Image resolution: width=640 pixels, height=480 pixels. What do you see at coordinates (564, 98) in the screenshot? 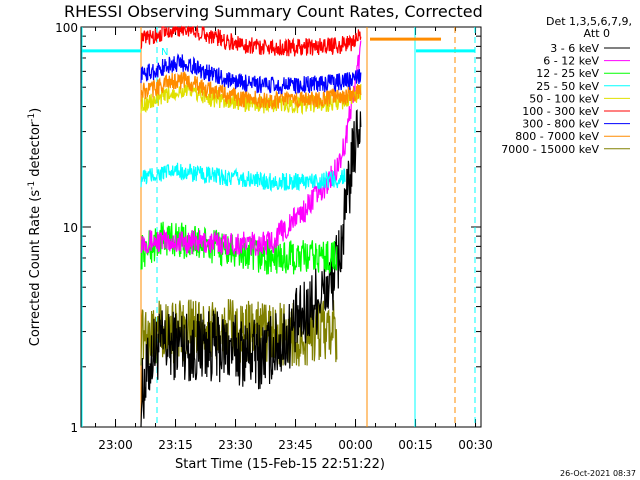
I see `legend-label: 50 - 100 keV` at bounding box center [564, 98].